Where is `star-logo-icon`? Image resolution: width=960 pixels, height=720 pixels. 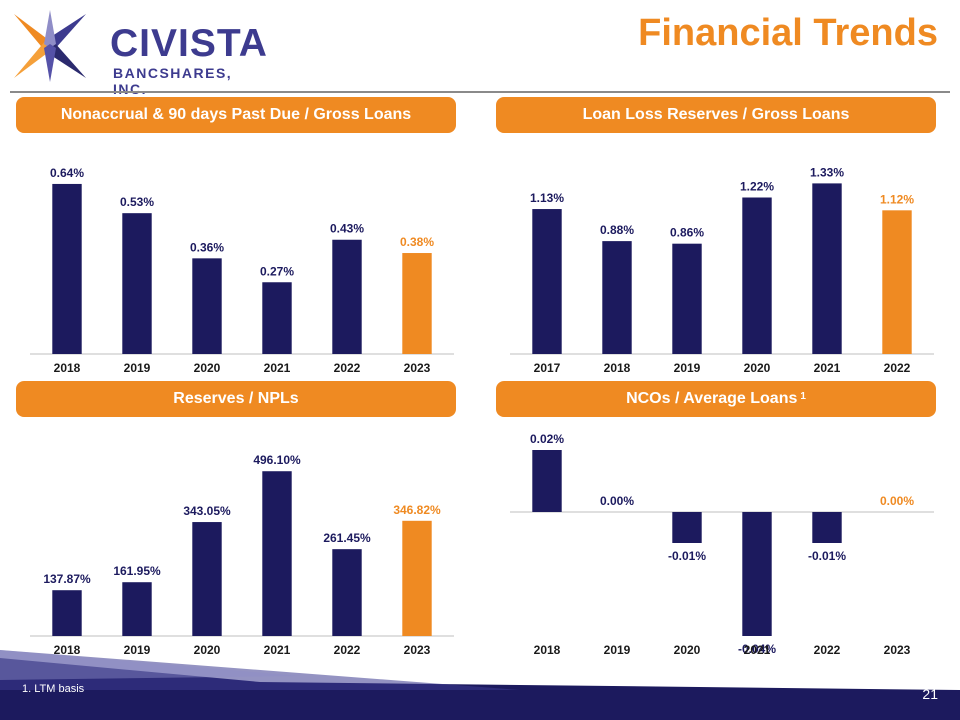 star-logo-icon is located at coordinates (50, 46).